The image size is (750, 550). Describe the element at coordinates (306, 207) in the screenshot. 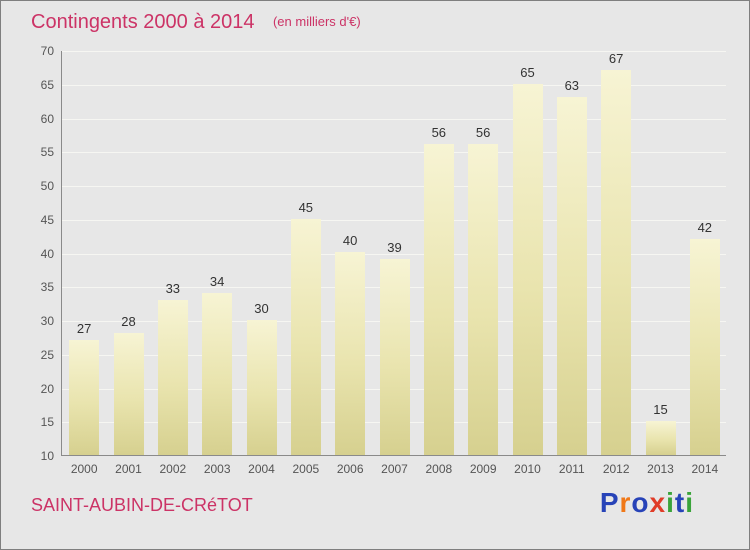

I see `bar-value-label: 45` at that location.